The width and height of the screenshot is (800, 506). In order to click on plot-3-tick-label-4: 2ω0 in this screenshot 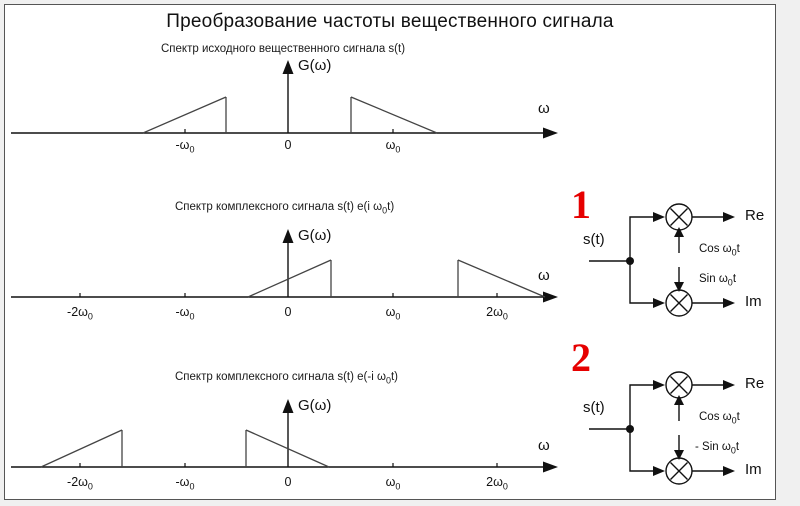, I will do `click(497, 483)`.